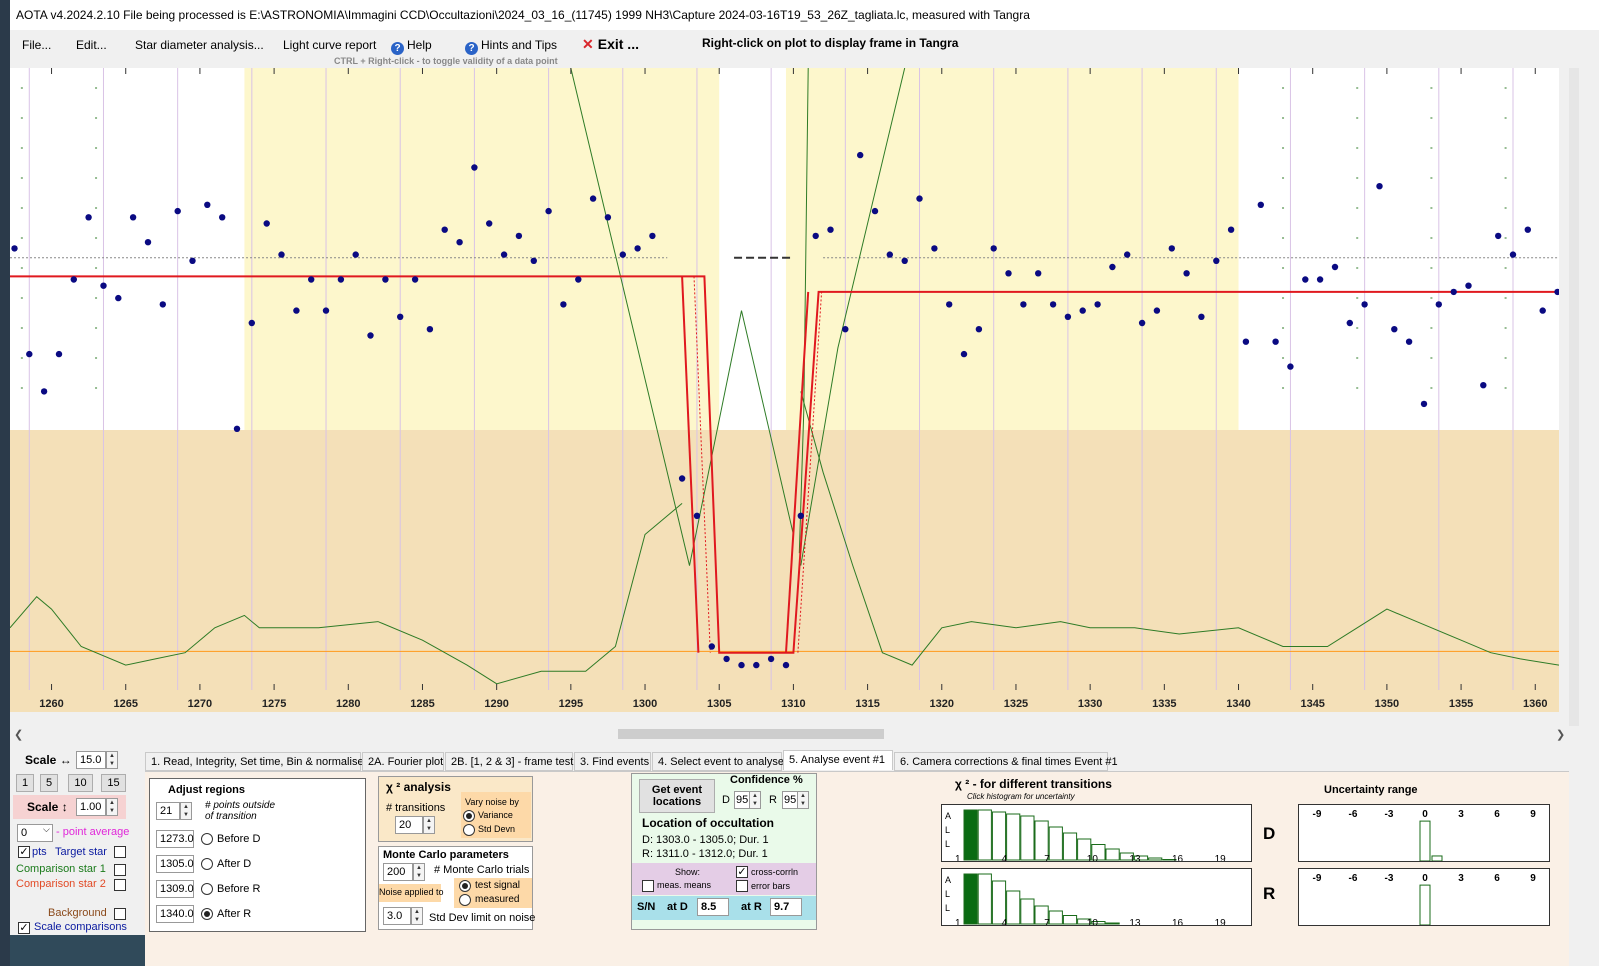 This screenshot has width=1599, height=966. Describe the element at coordinates (175, 864) in the screenshot. I see `region-after-d-input: 1305.0` at that location.